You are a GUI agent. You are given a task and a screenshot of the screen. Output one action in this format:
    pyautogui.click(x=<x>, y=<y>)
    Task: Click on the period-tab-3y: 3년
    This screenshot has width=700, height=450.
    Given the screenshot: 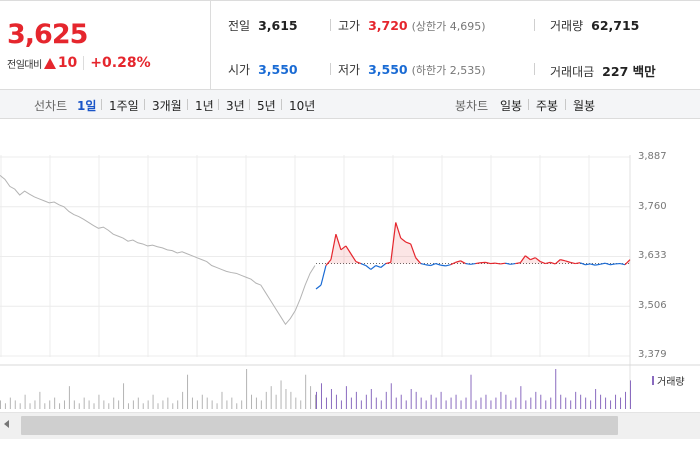 What is the action you would take?
    pyautogui.click(x=235, y=106)
    